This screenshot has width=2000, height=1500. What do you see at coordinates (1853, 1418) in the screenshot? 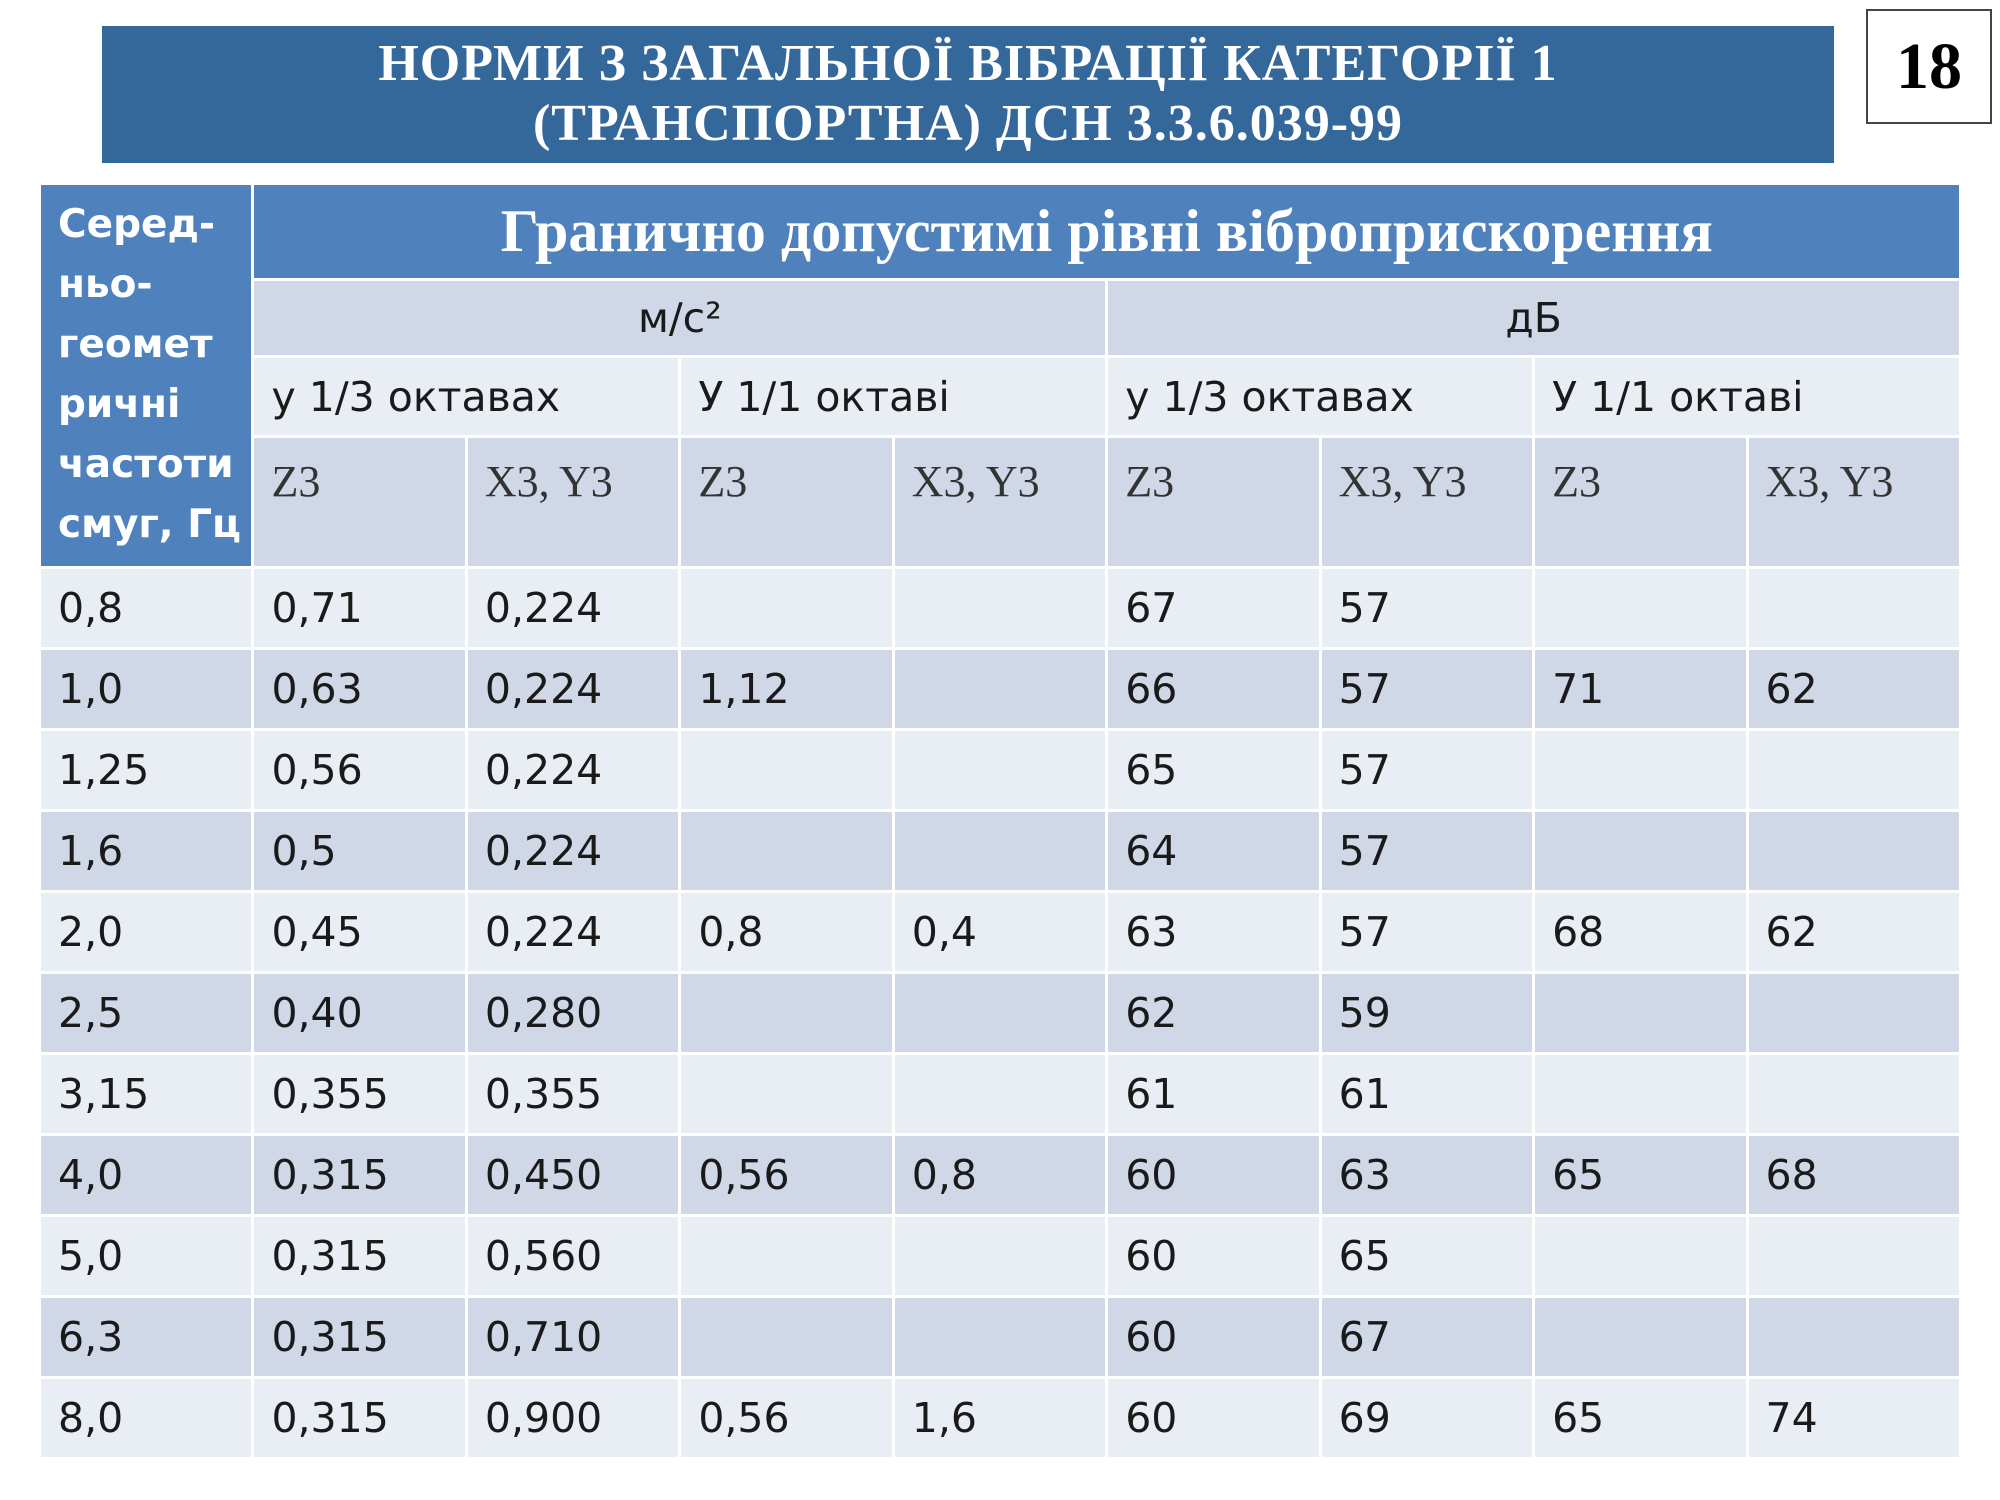
I see `value-cell: 74` at bounding box center [1853, 1418].